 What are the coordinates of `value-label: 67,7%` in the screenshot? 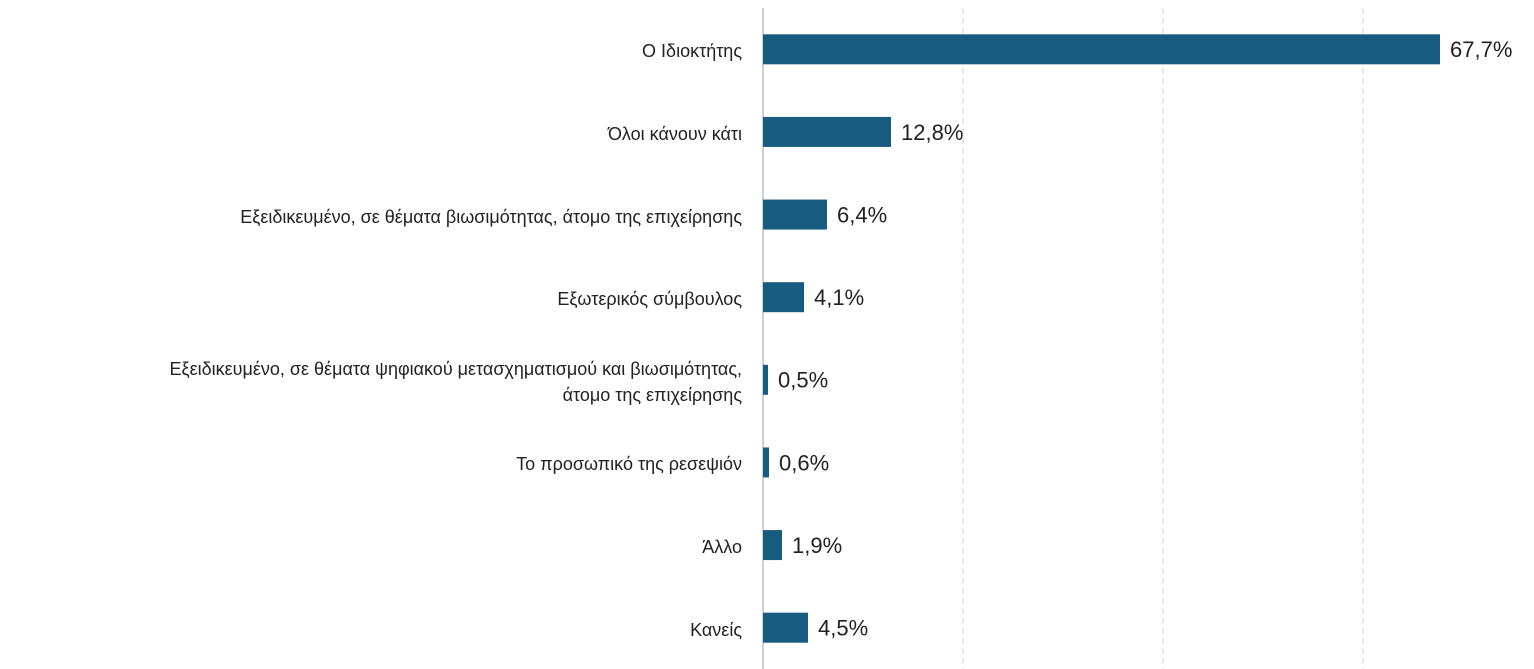 It's located at (1481, 49).